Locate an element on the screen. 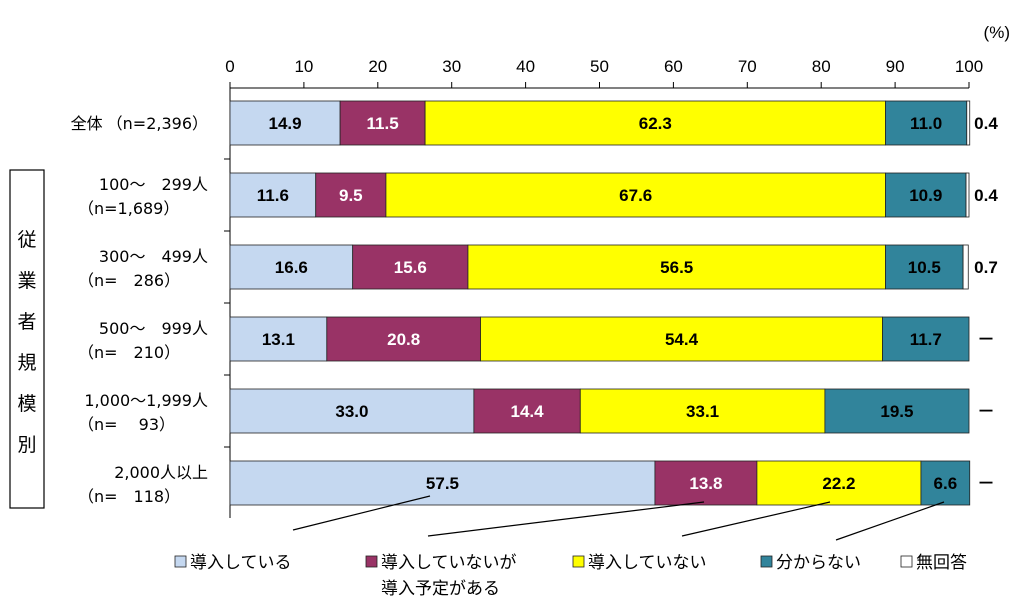 The height and width of the screenshot is (603, 1023). data-label: 54.4 is located at coordinates (682, 339).